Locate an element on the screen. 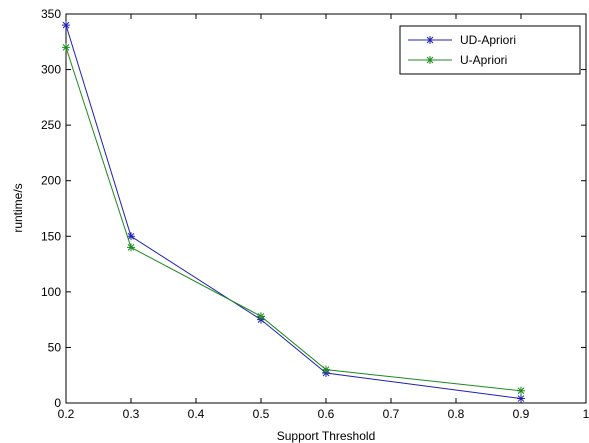  y-tick-label: 150 is located at coordinates (51, 236).